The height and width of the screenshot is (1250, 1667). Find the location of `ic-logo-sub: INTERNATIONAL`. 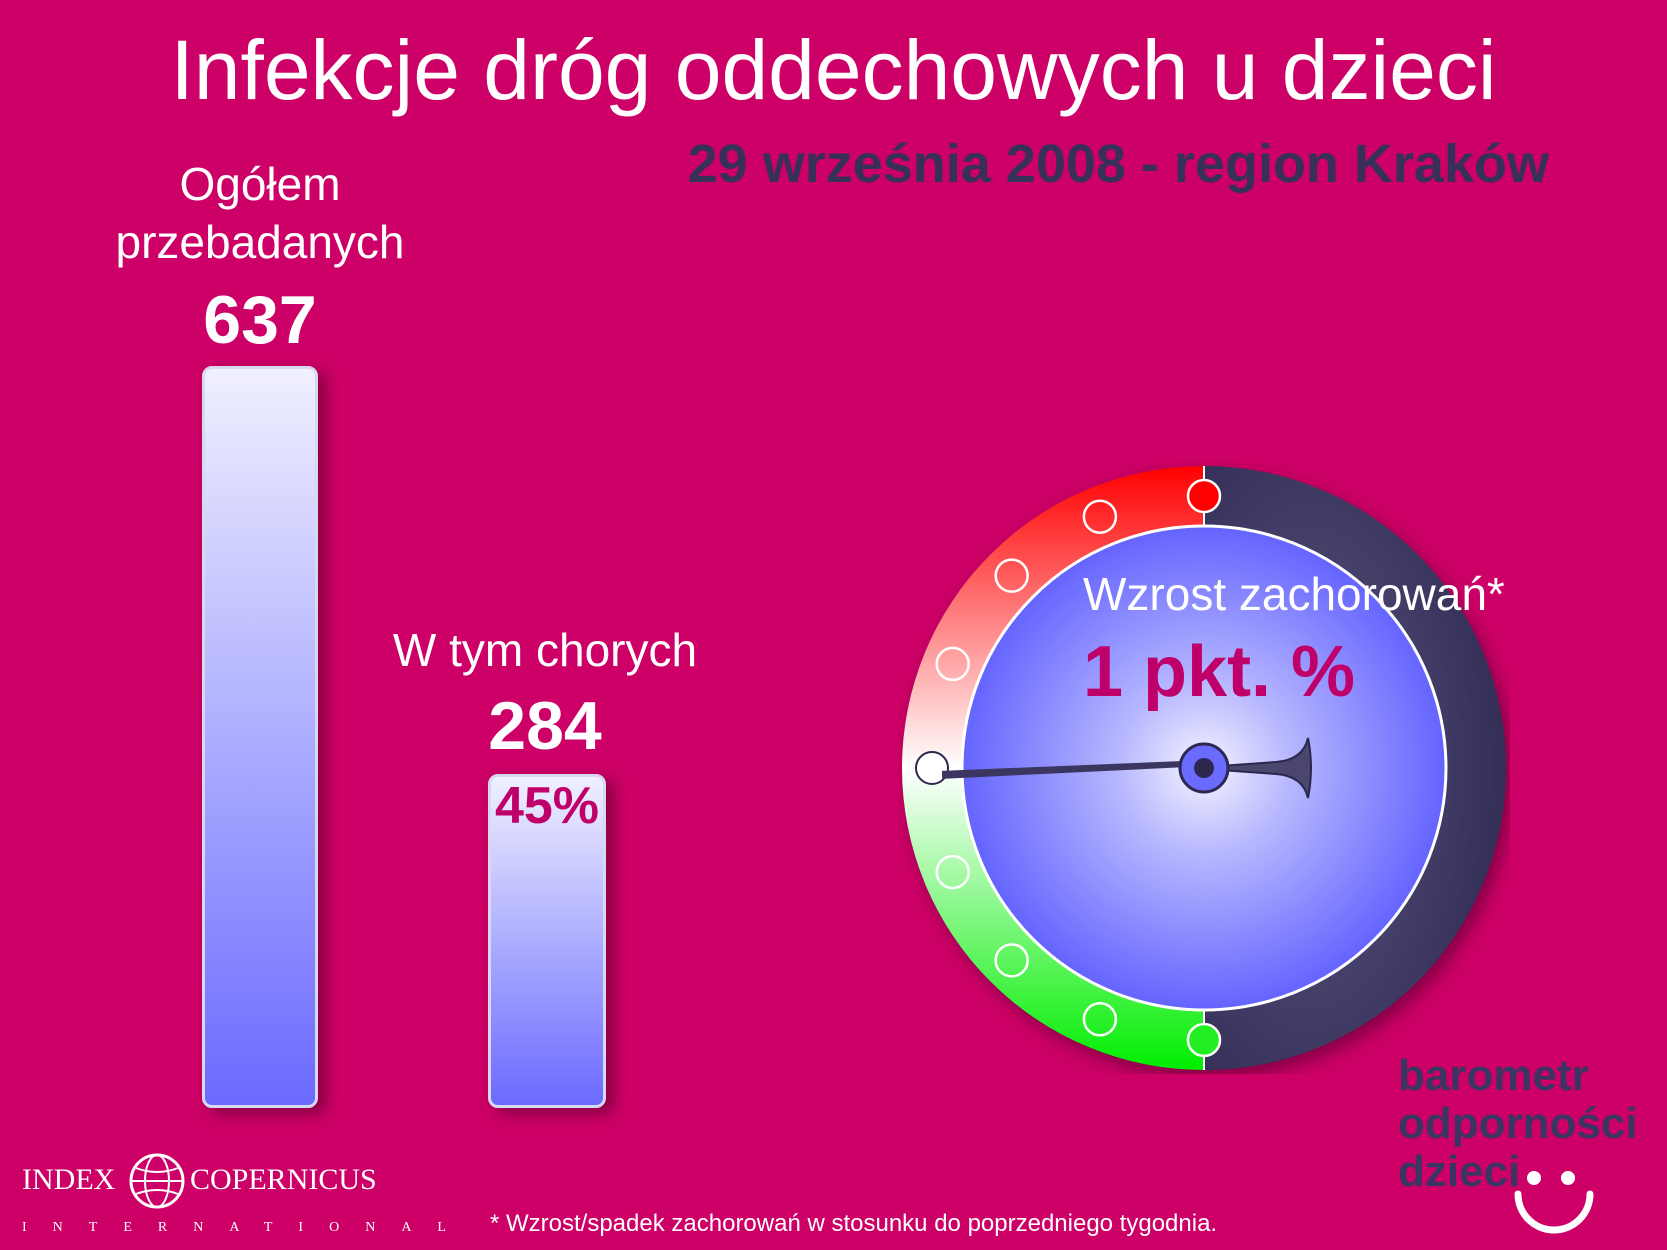

ic-logo-sub: INTERNATIONAL is located at coordinates (247, 1227).